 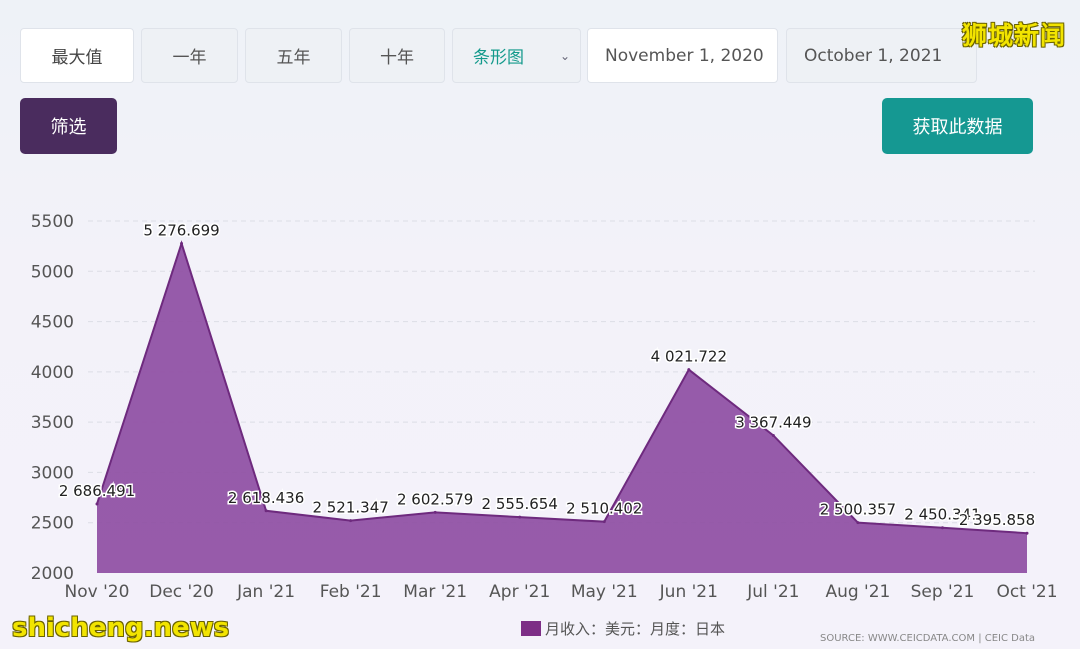 I want to click on x-tick-label: Jan '21, so click(x=265, y=592).